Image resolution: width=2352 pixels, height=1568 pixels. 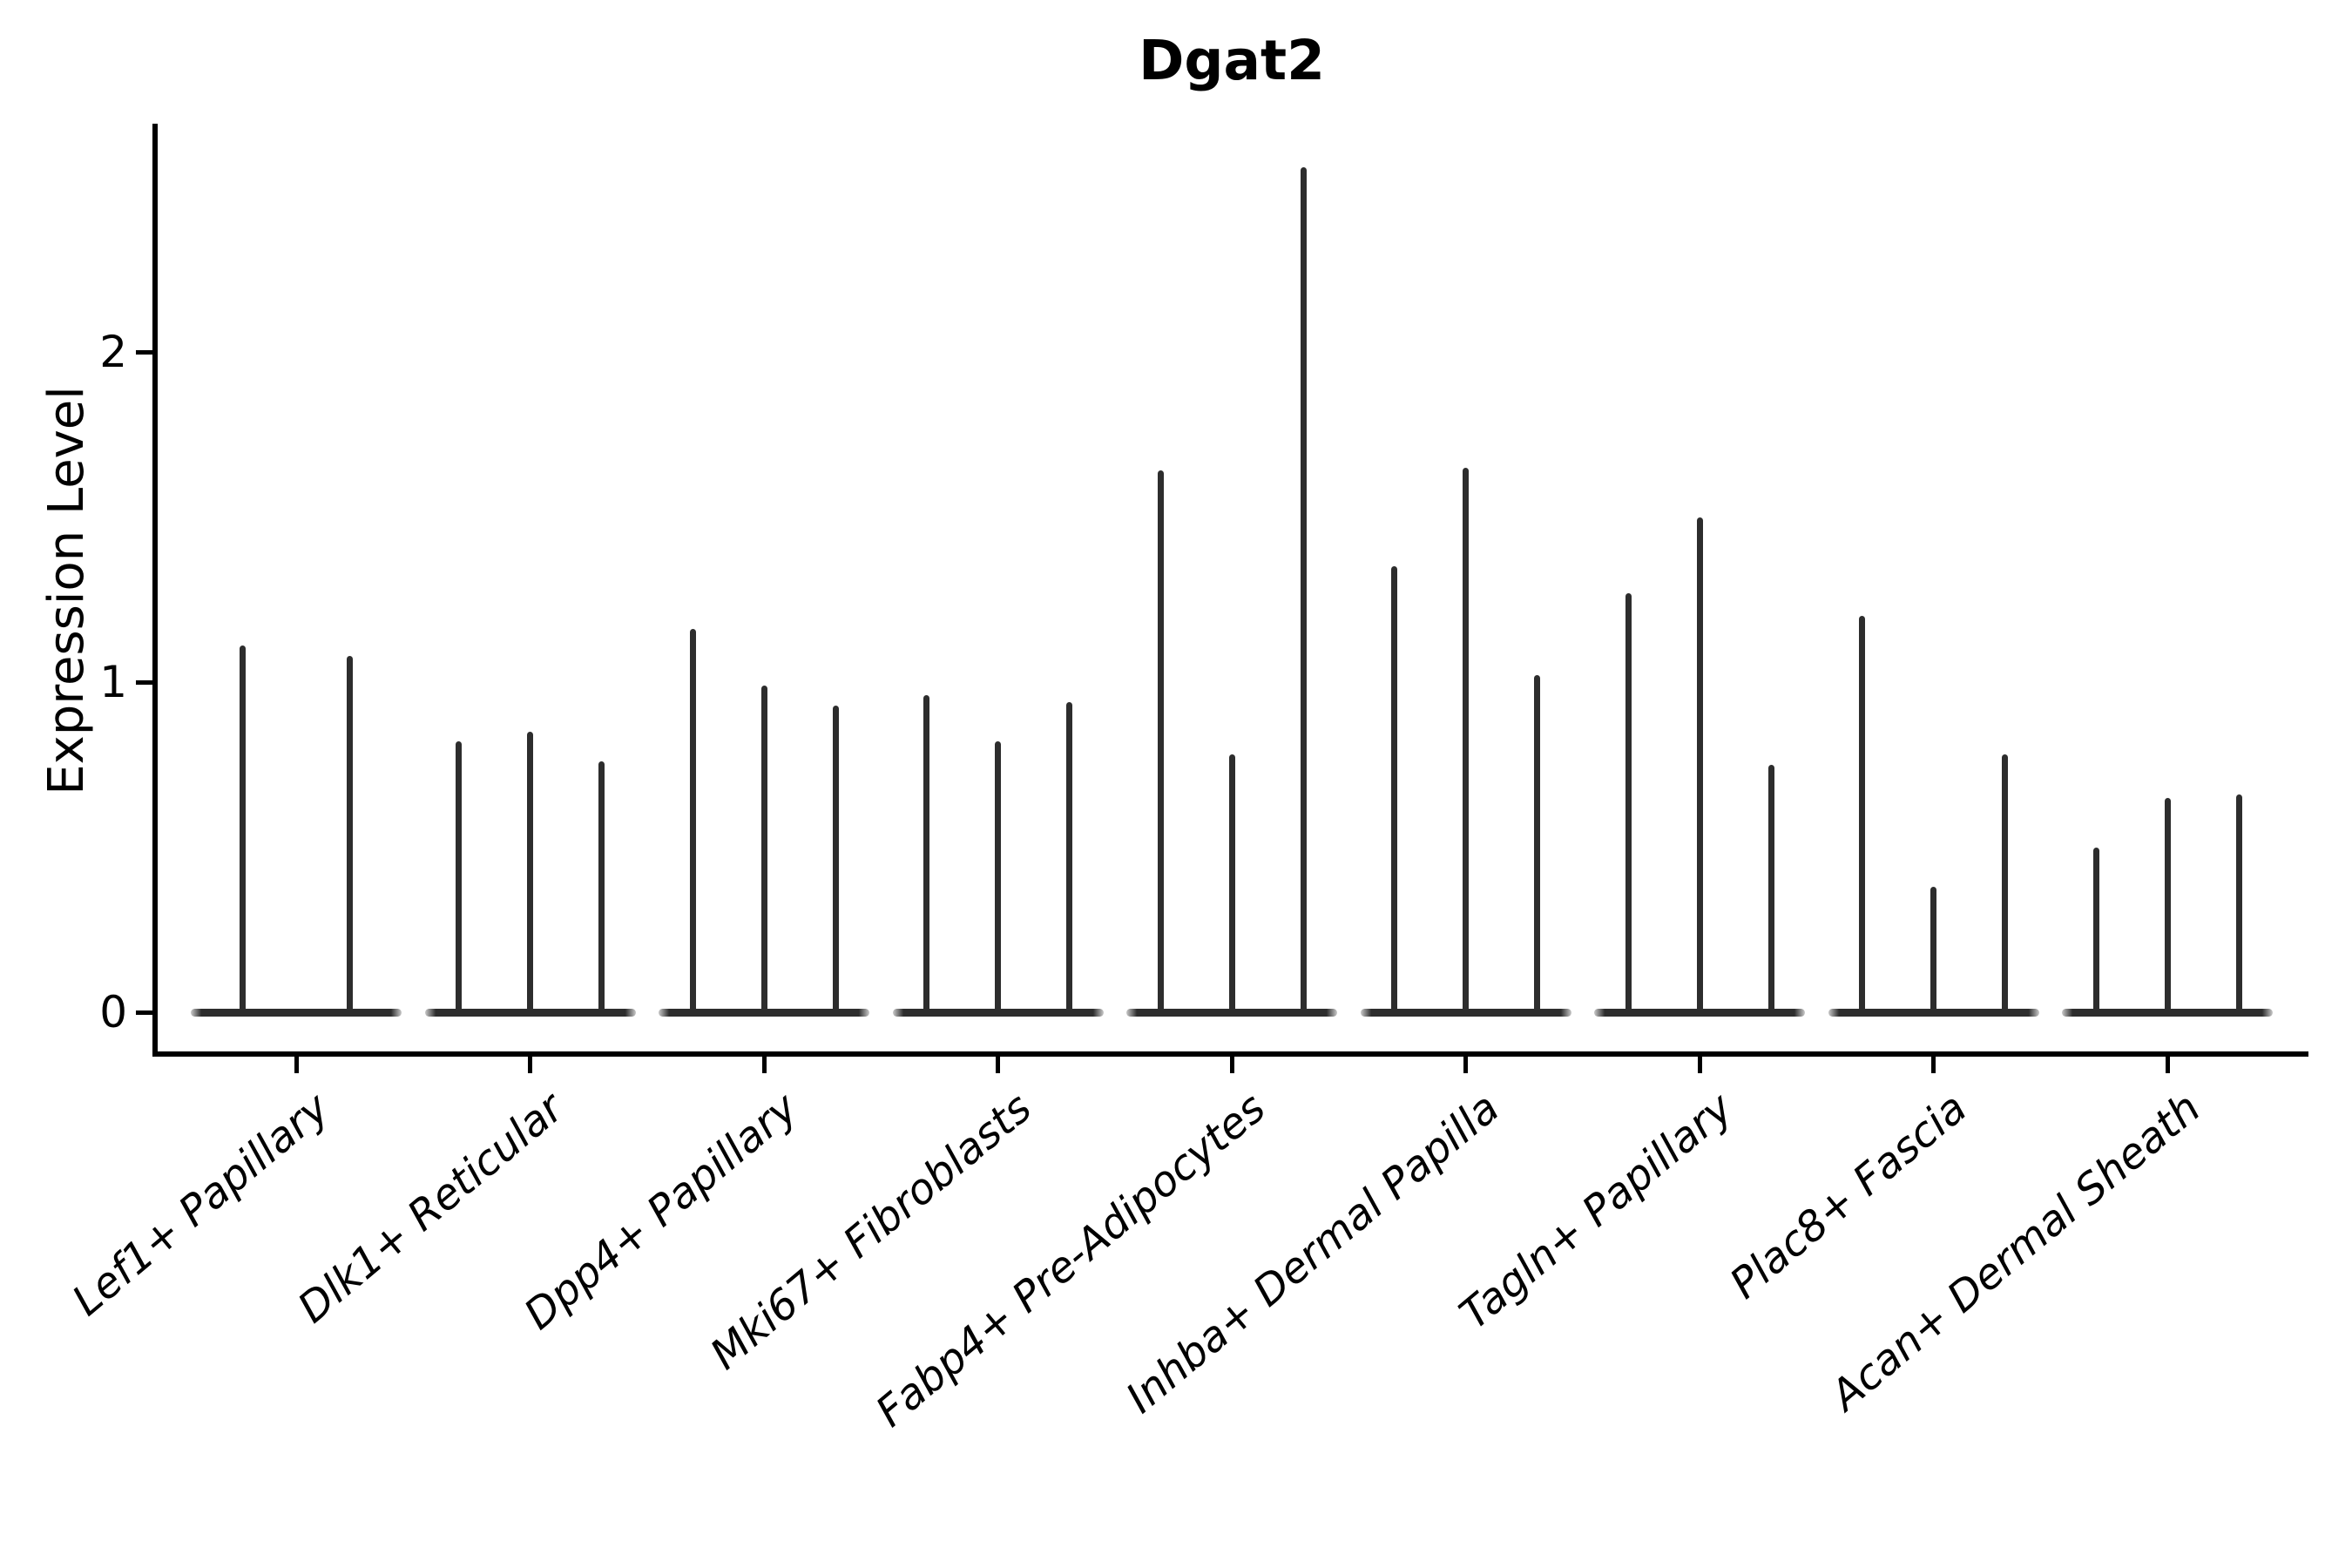 I want to click on x-tick-label: Fabp4+ Pre-Adipocytes, so click(x=1070, y=1260).